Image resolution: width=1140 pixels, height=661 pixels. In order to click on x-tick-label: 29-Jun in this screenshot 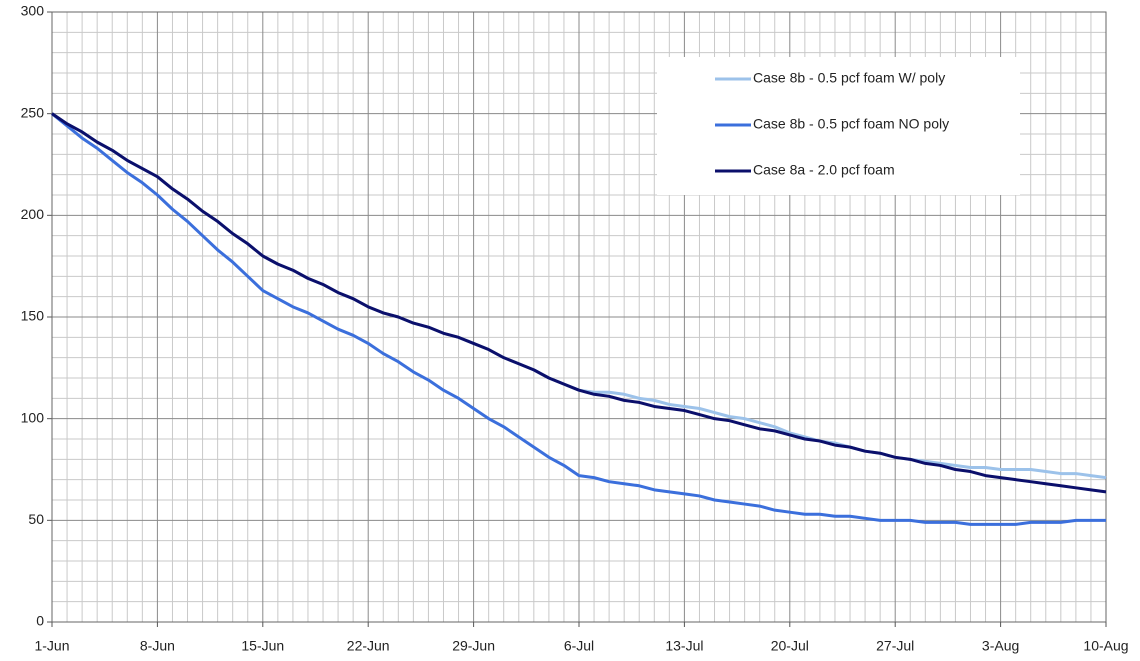, I will do `click(473, 646)`.